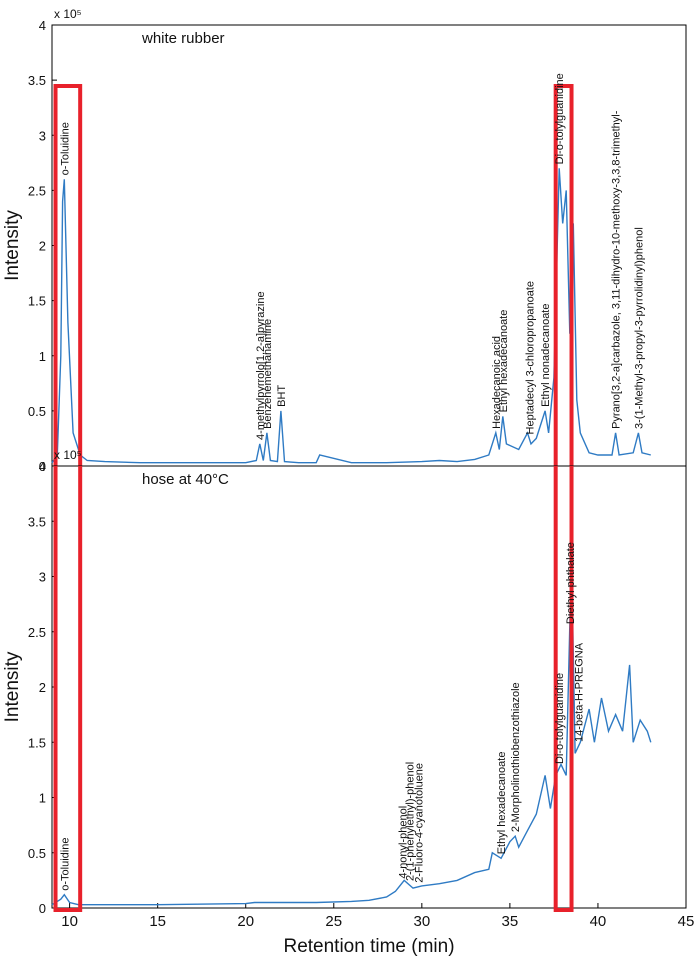 The width and height of the screenshot is (696, 957). Describe the element at coordinates (497, 382) in the screenshot. I see `peak-label: Hexadecanoic acid` at that location.